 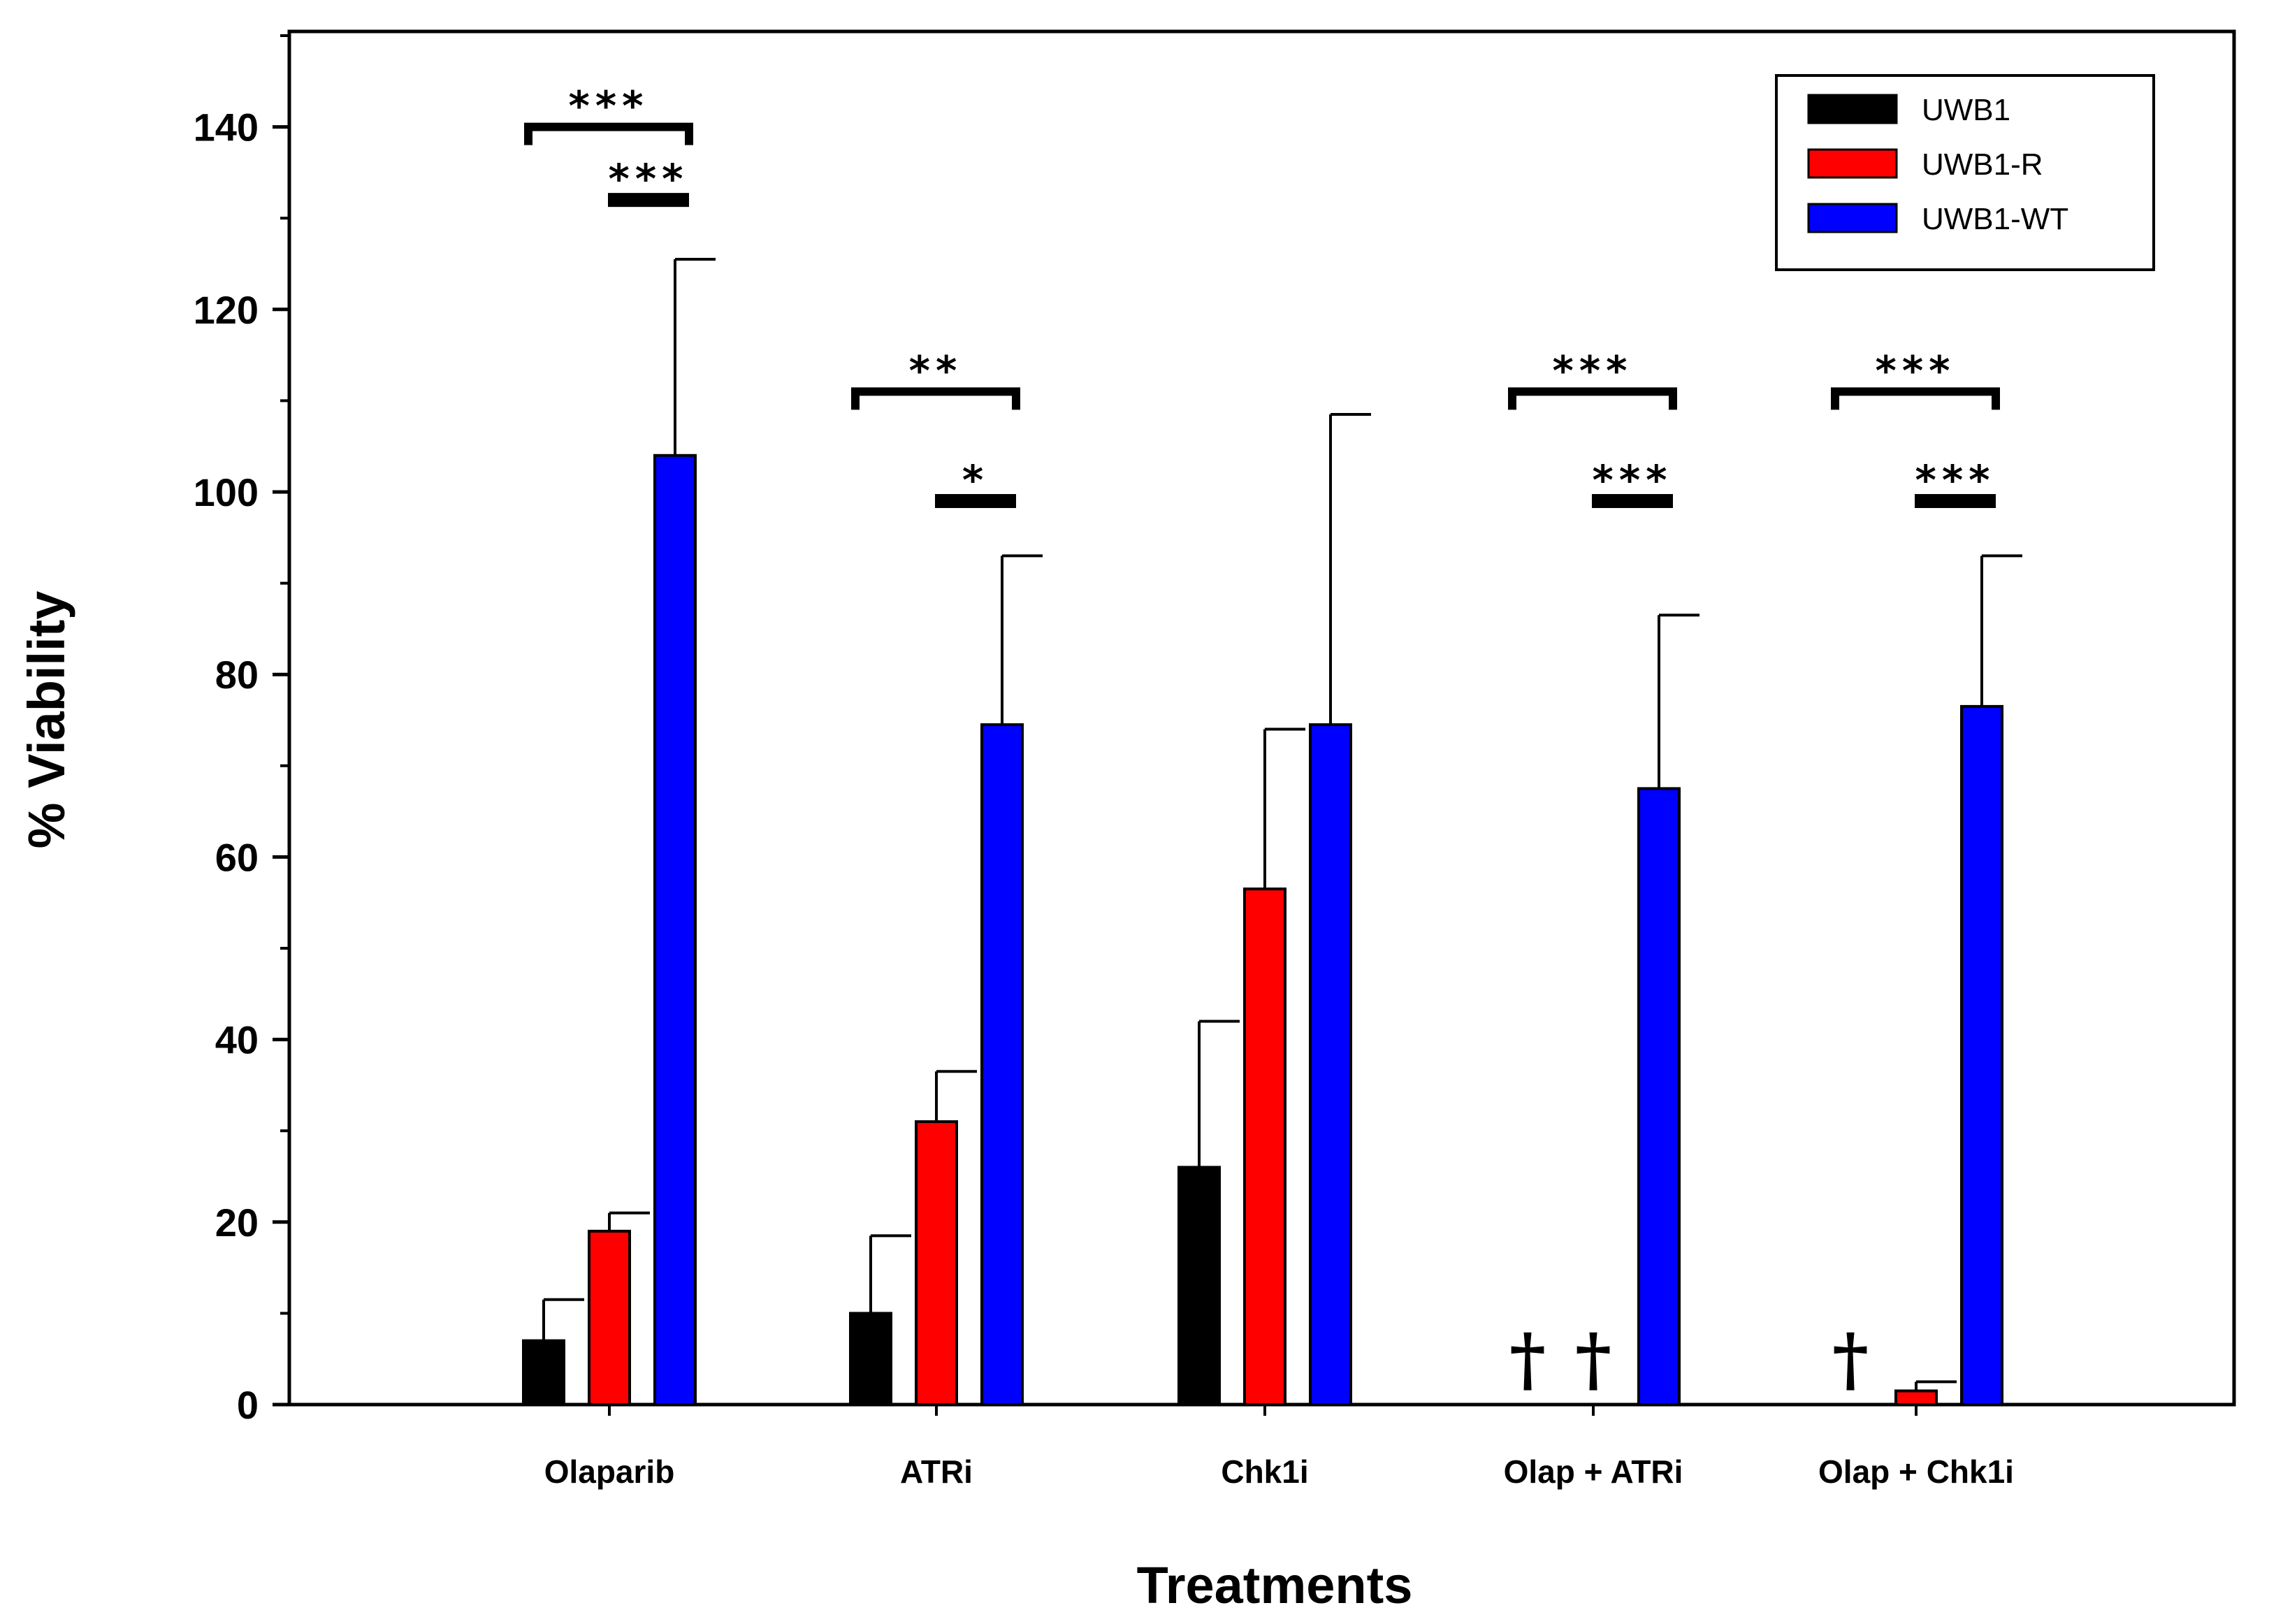 What do you see at coordinates (237, 857) in the screenshot?
I see `y-tick-label: 60` at bounding box center [237, 857].